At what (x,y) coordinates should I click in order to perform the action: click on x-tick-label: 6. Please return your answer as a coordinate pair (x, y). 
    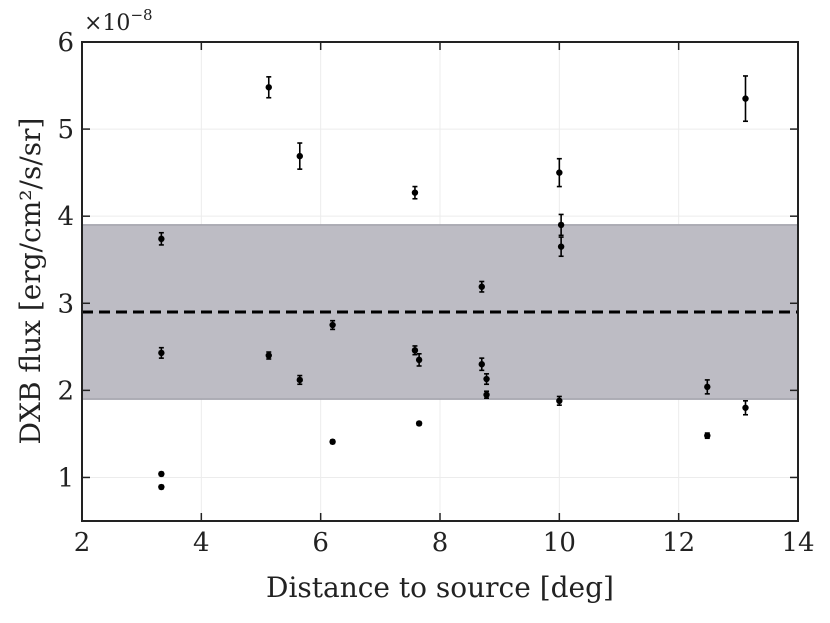
    Looking at the image, I should click on (320, 543).